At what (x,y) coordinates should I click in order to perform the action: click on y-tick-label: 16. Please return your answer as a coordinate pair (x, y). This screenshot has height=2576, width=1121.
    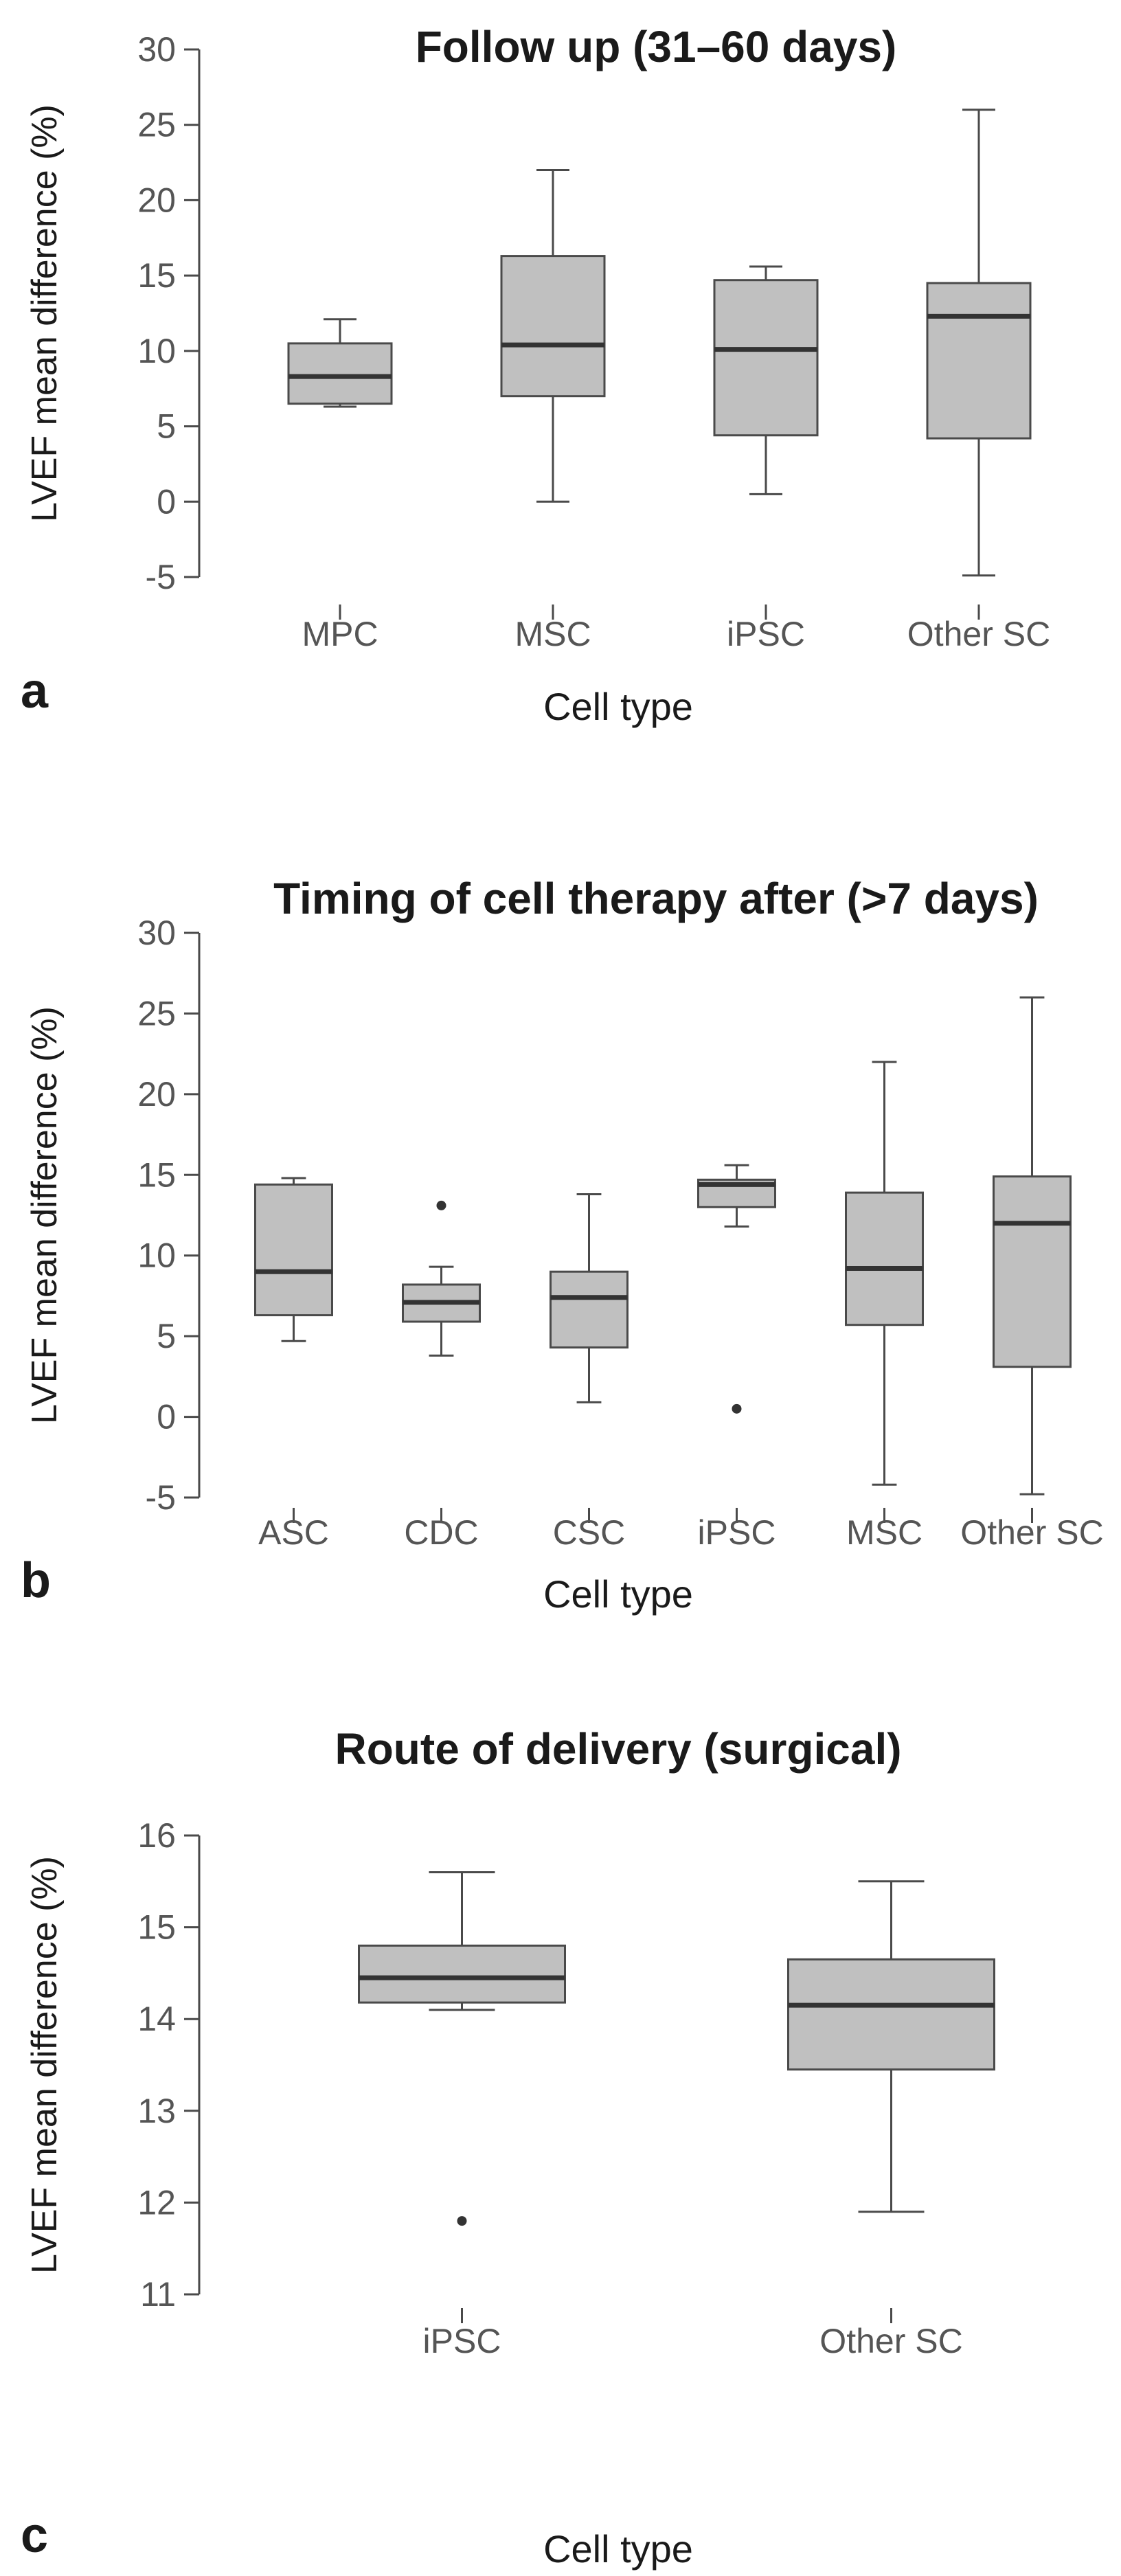
    Looking at the image, I should click on (156, 1835).